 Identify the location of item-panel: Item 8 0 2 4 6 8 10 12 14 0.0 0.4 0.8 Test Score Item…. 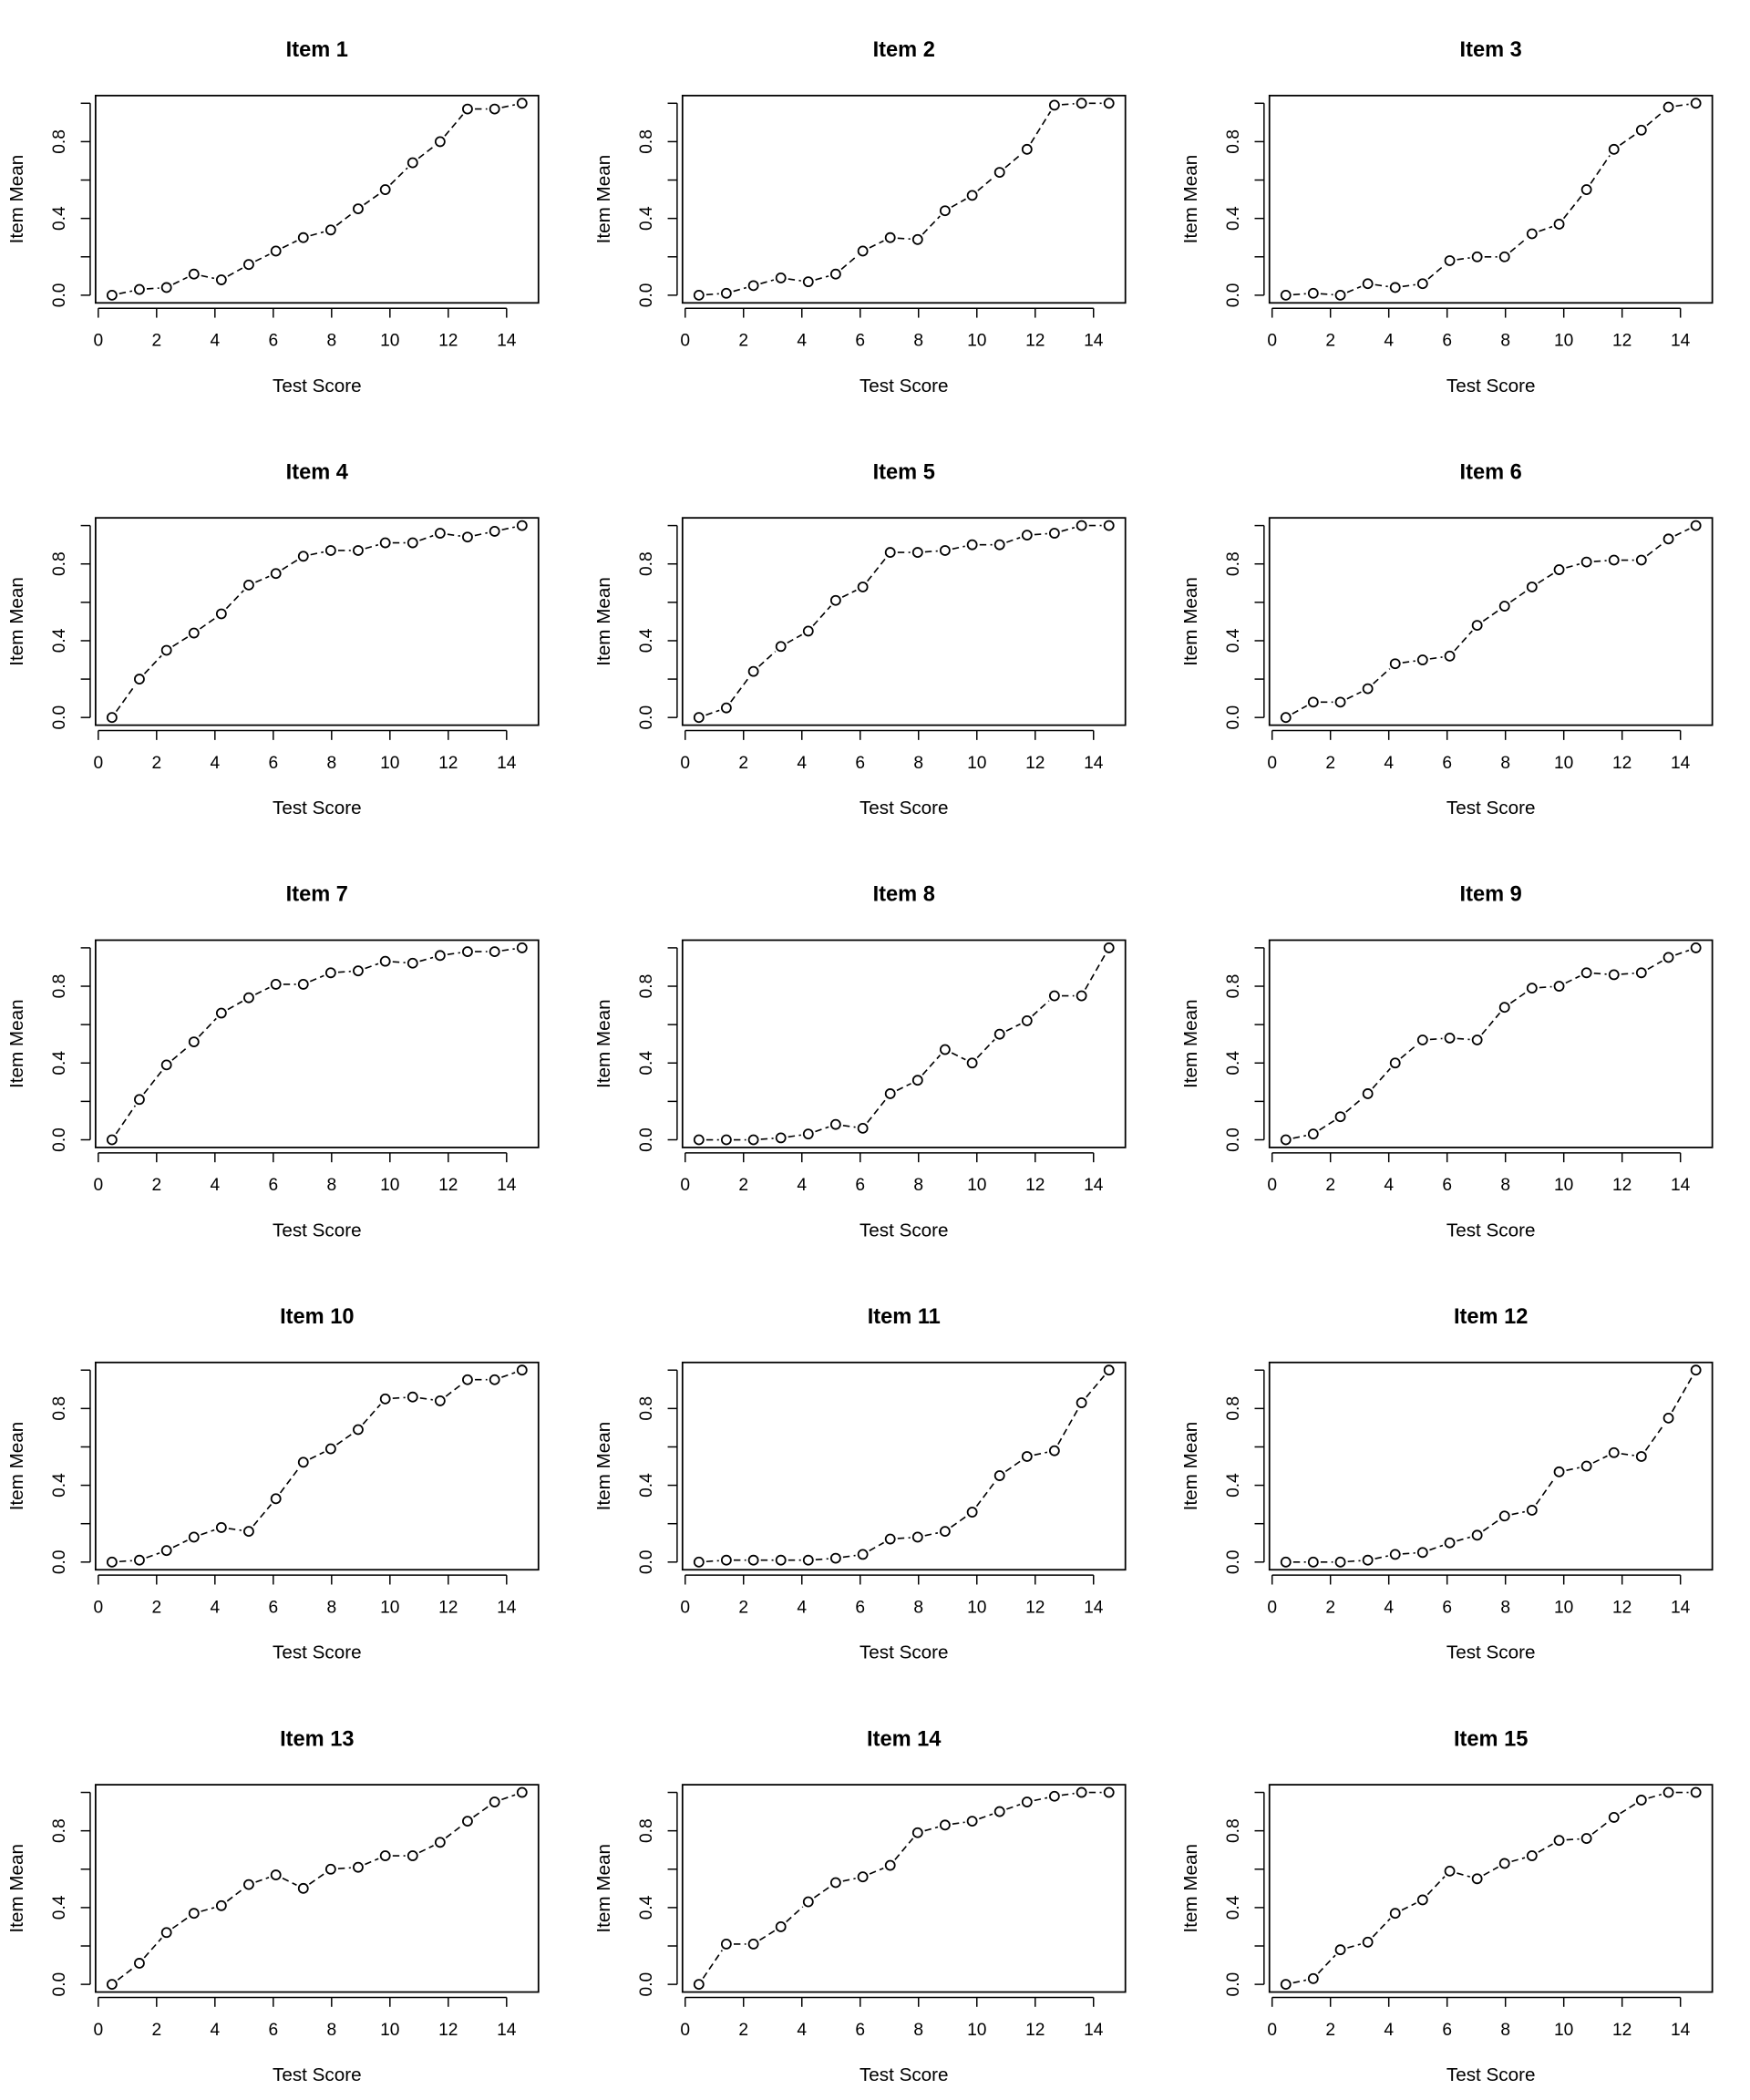
(860, 1061).